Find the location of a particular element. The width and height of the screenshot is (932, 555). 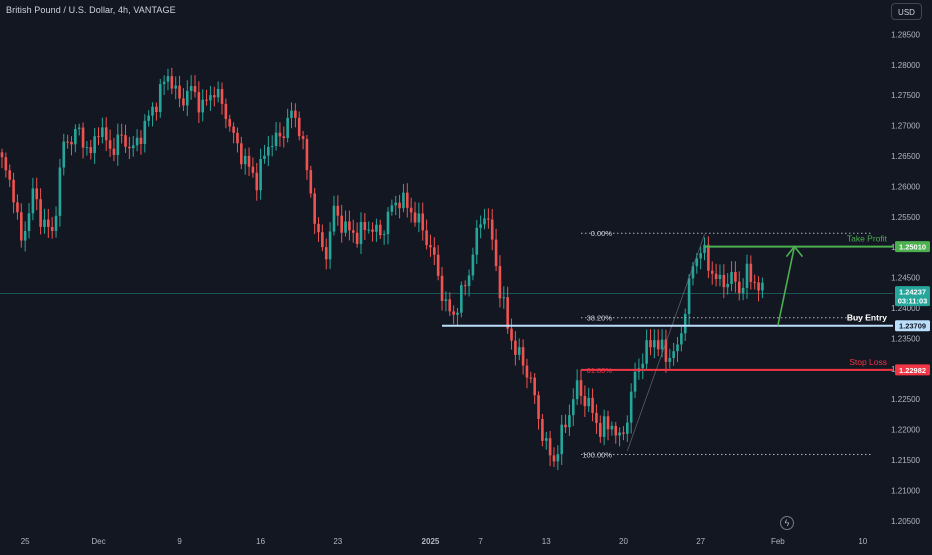

fib-trend-line is located at coordinates (665, 343).